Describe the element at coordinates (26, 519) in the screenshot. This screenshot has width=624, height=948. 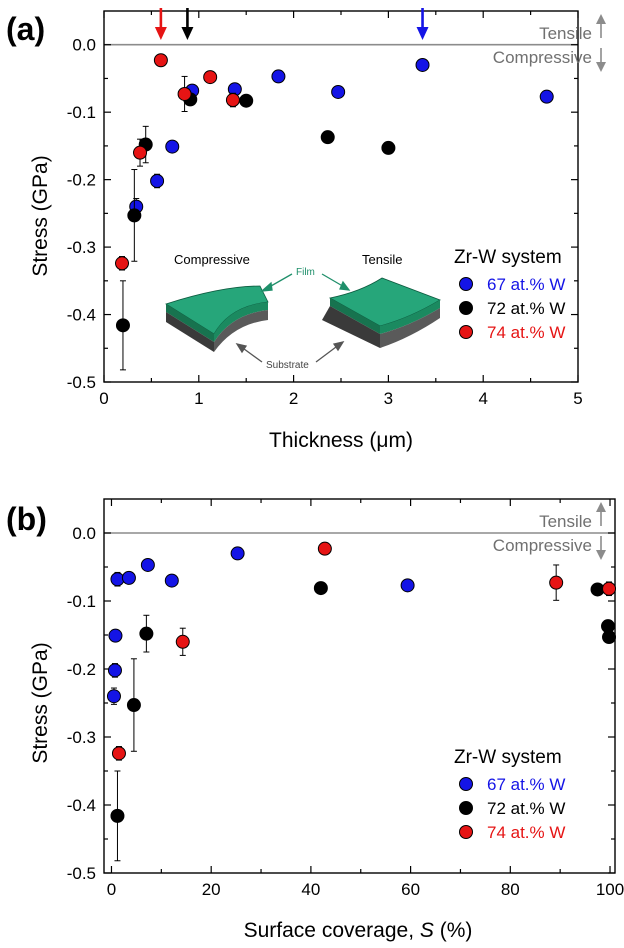
I see `panel-b-label: (b)` at that location.